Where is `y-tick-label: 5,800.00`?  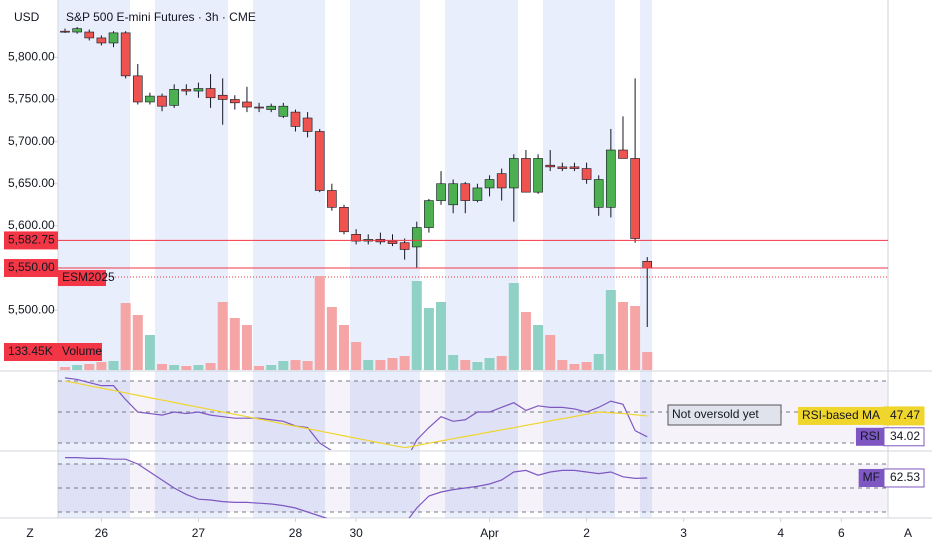 y-tick-label: 5,800.00 is located at coordinates (31, 56).